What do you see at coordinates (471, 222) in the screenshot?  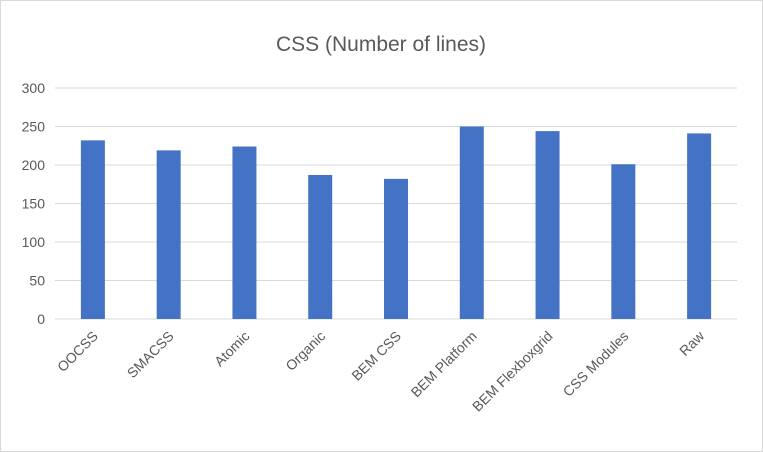 I see `bar-bem-platform` at bounding box center [471, 222].